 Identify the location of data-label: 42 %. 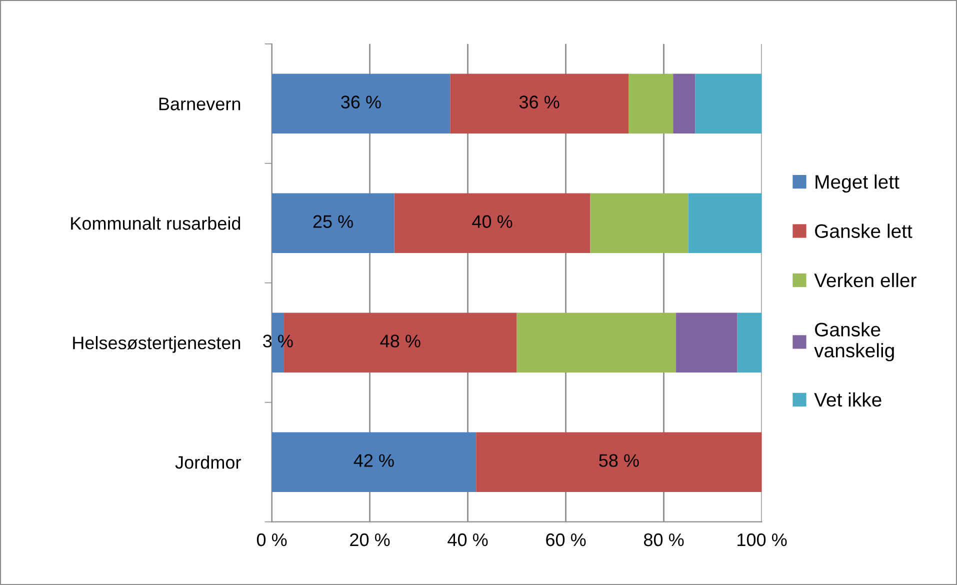
(374, 460).